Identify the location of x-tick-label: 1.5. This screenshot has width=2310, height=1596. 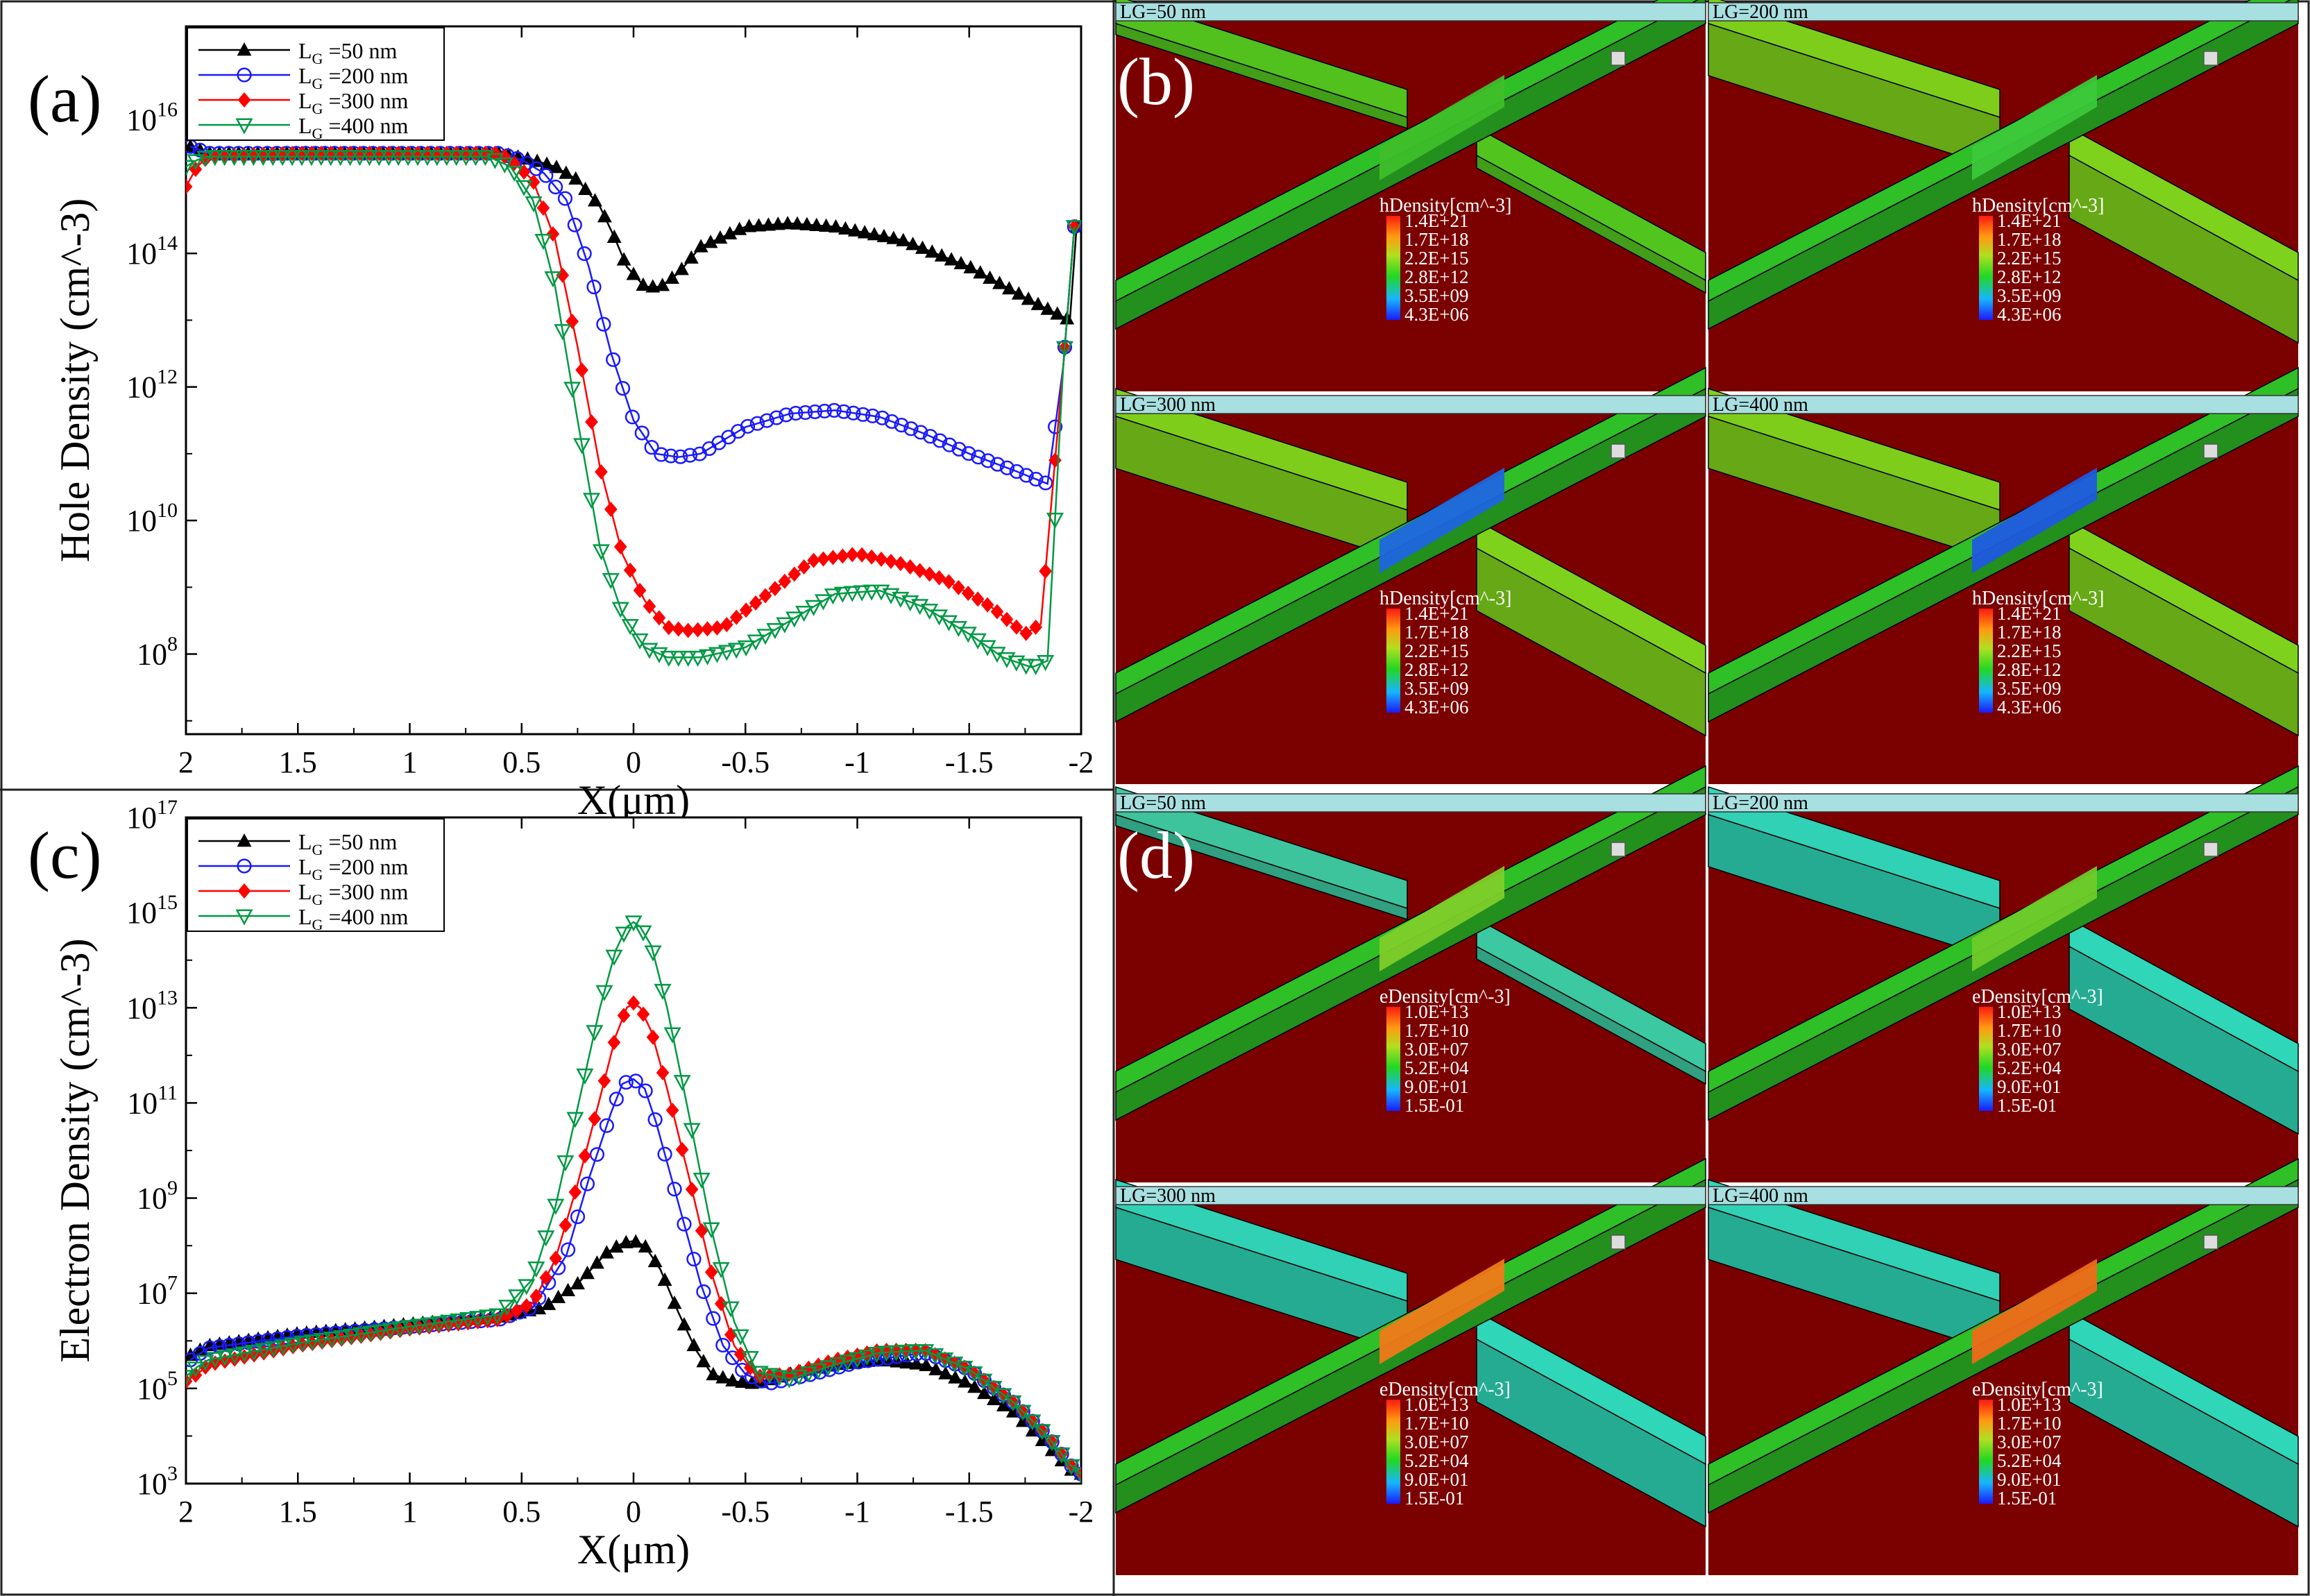
(298, 762).